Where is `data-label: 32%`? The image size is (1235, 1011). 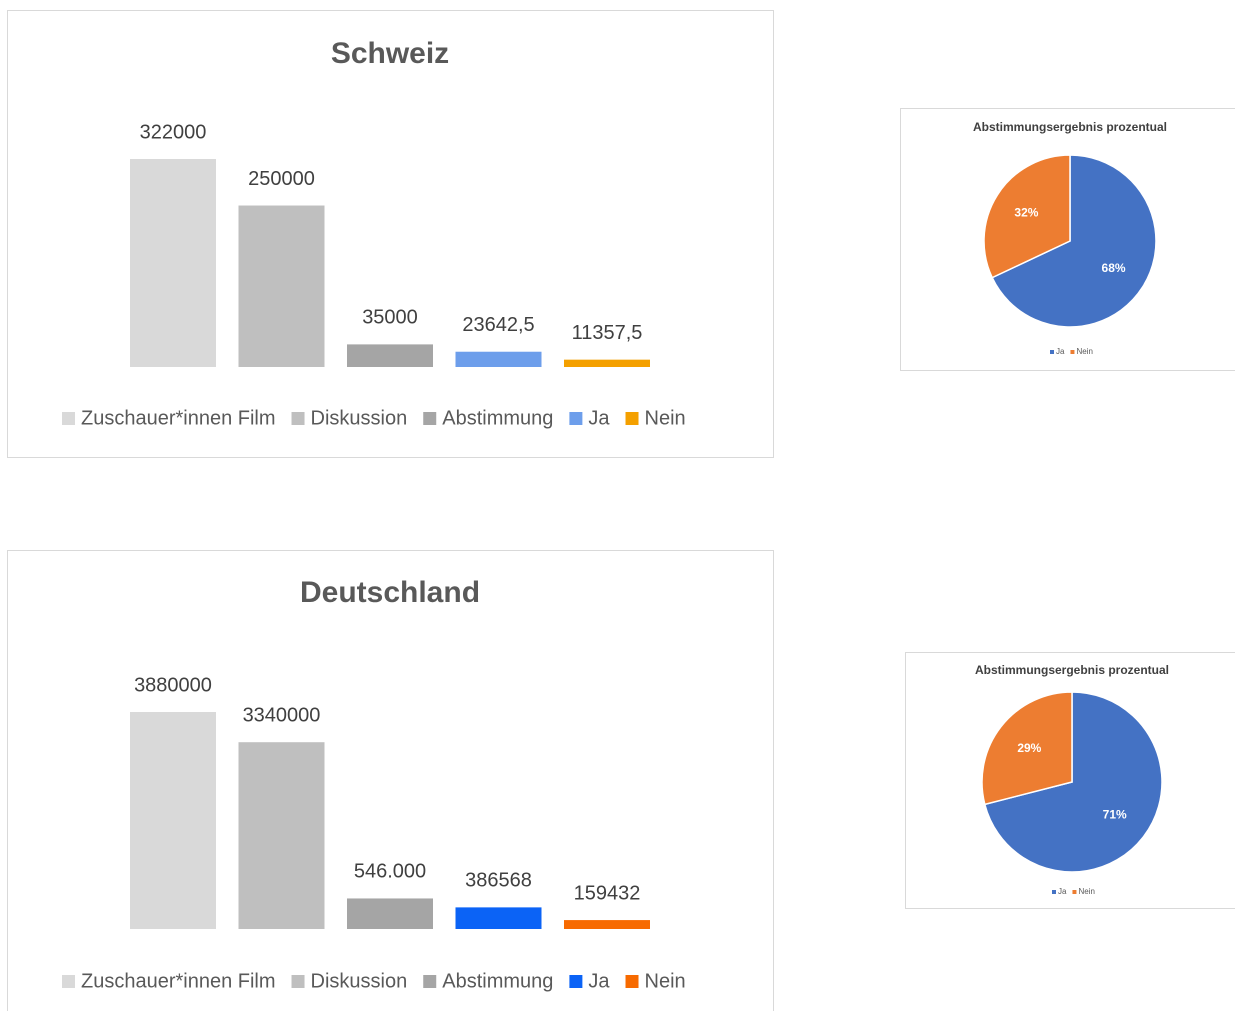 data-label: 32% is located at coordinates (1026, 213).